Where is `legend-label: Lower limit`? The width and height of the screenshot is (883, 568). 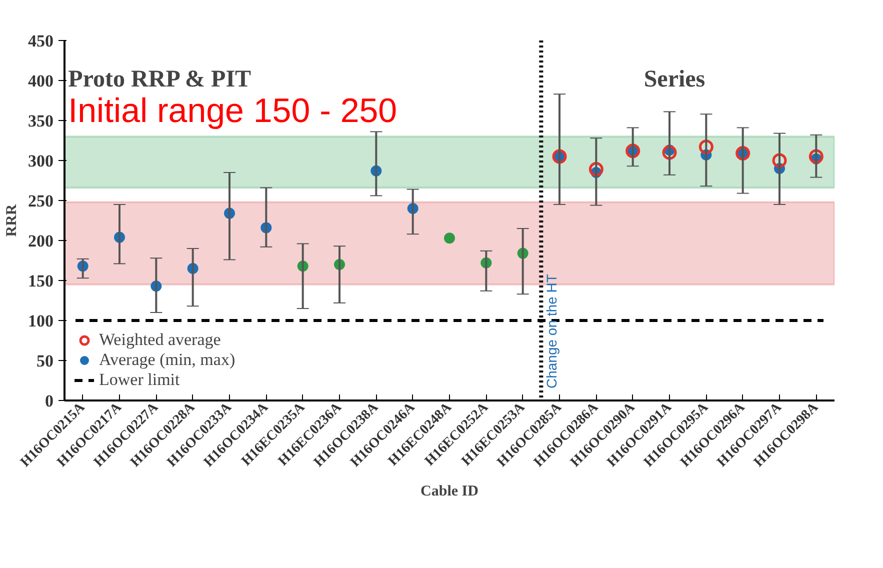 legend-label: Lower limit is located at coordinates (139, 380).